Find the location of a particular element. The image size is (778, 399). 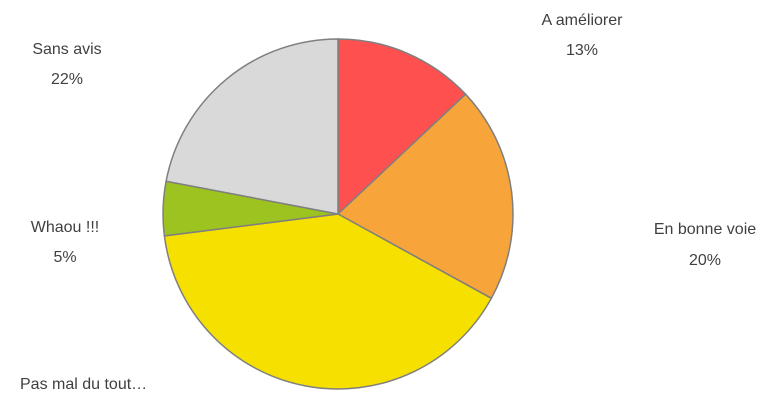

slice-label-2: En bonne voie is located at coordinates (705, 229).